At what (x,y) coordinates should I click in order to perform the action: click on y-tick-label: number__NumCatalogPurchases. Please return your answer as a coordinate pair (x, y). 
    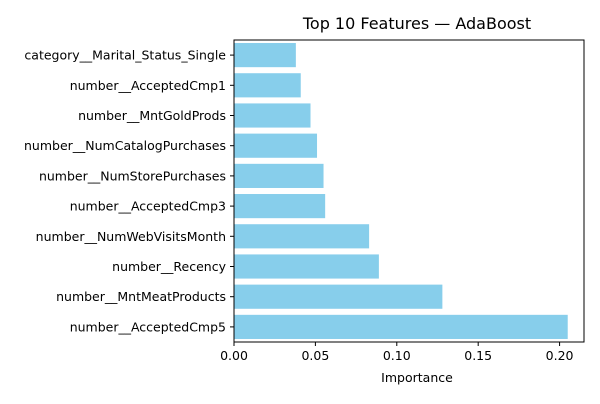
    Looking at the image, I should click on (125, 145).